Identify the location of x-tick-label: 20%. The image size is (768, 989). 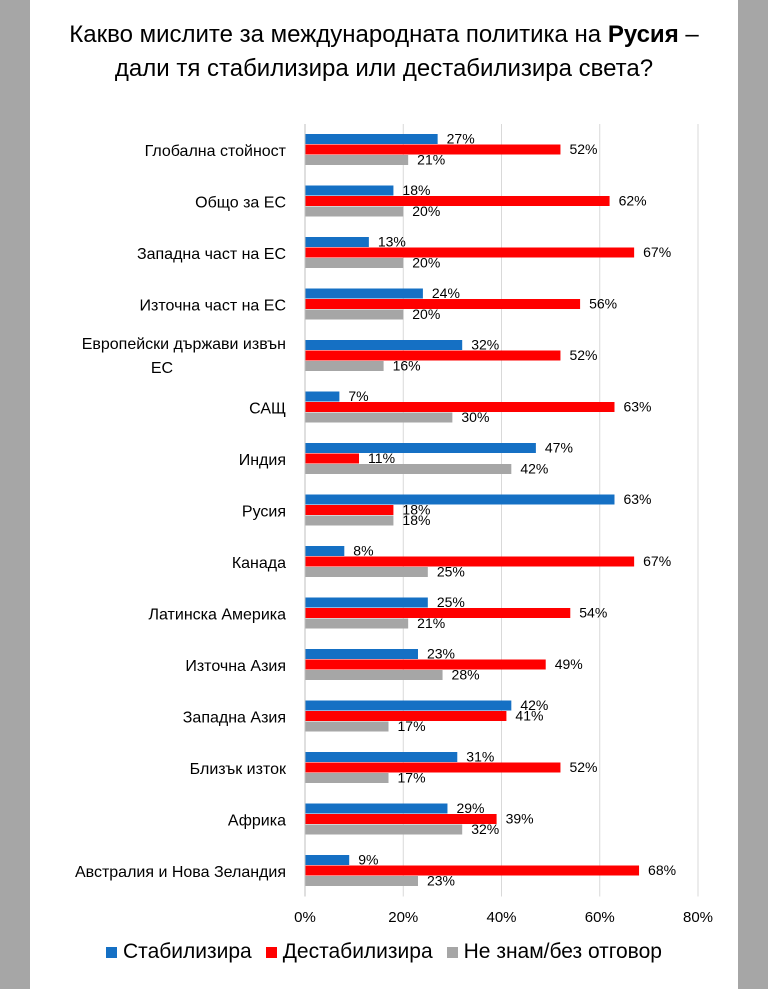
(403, 917).